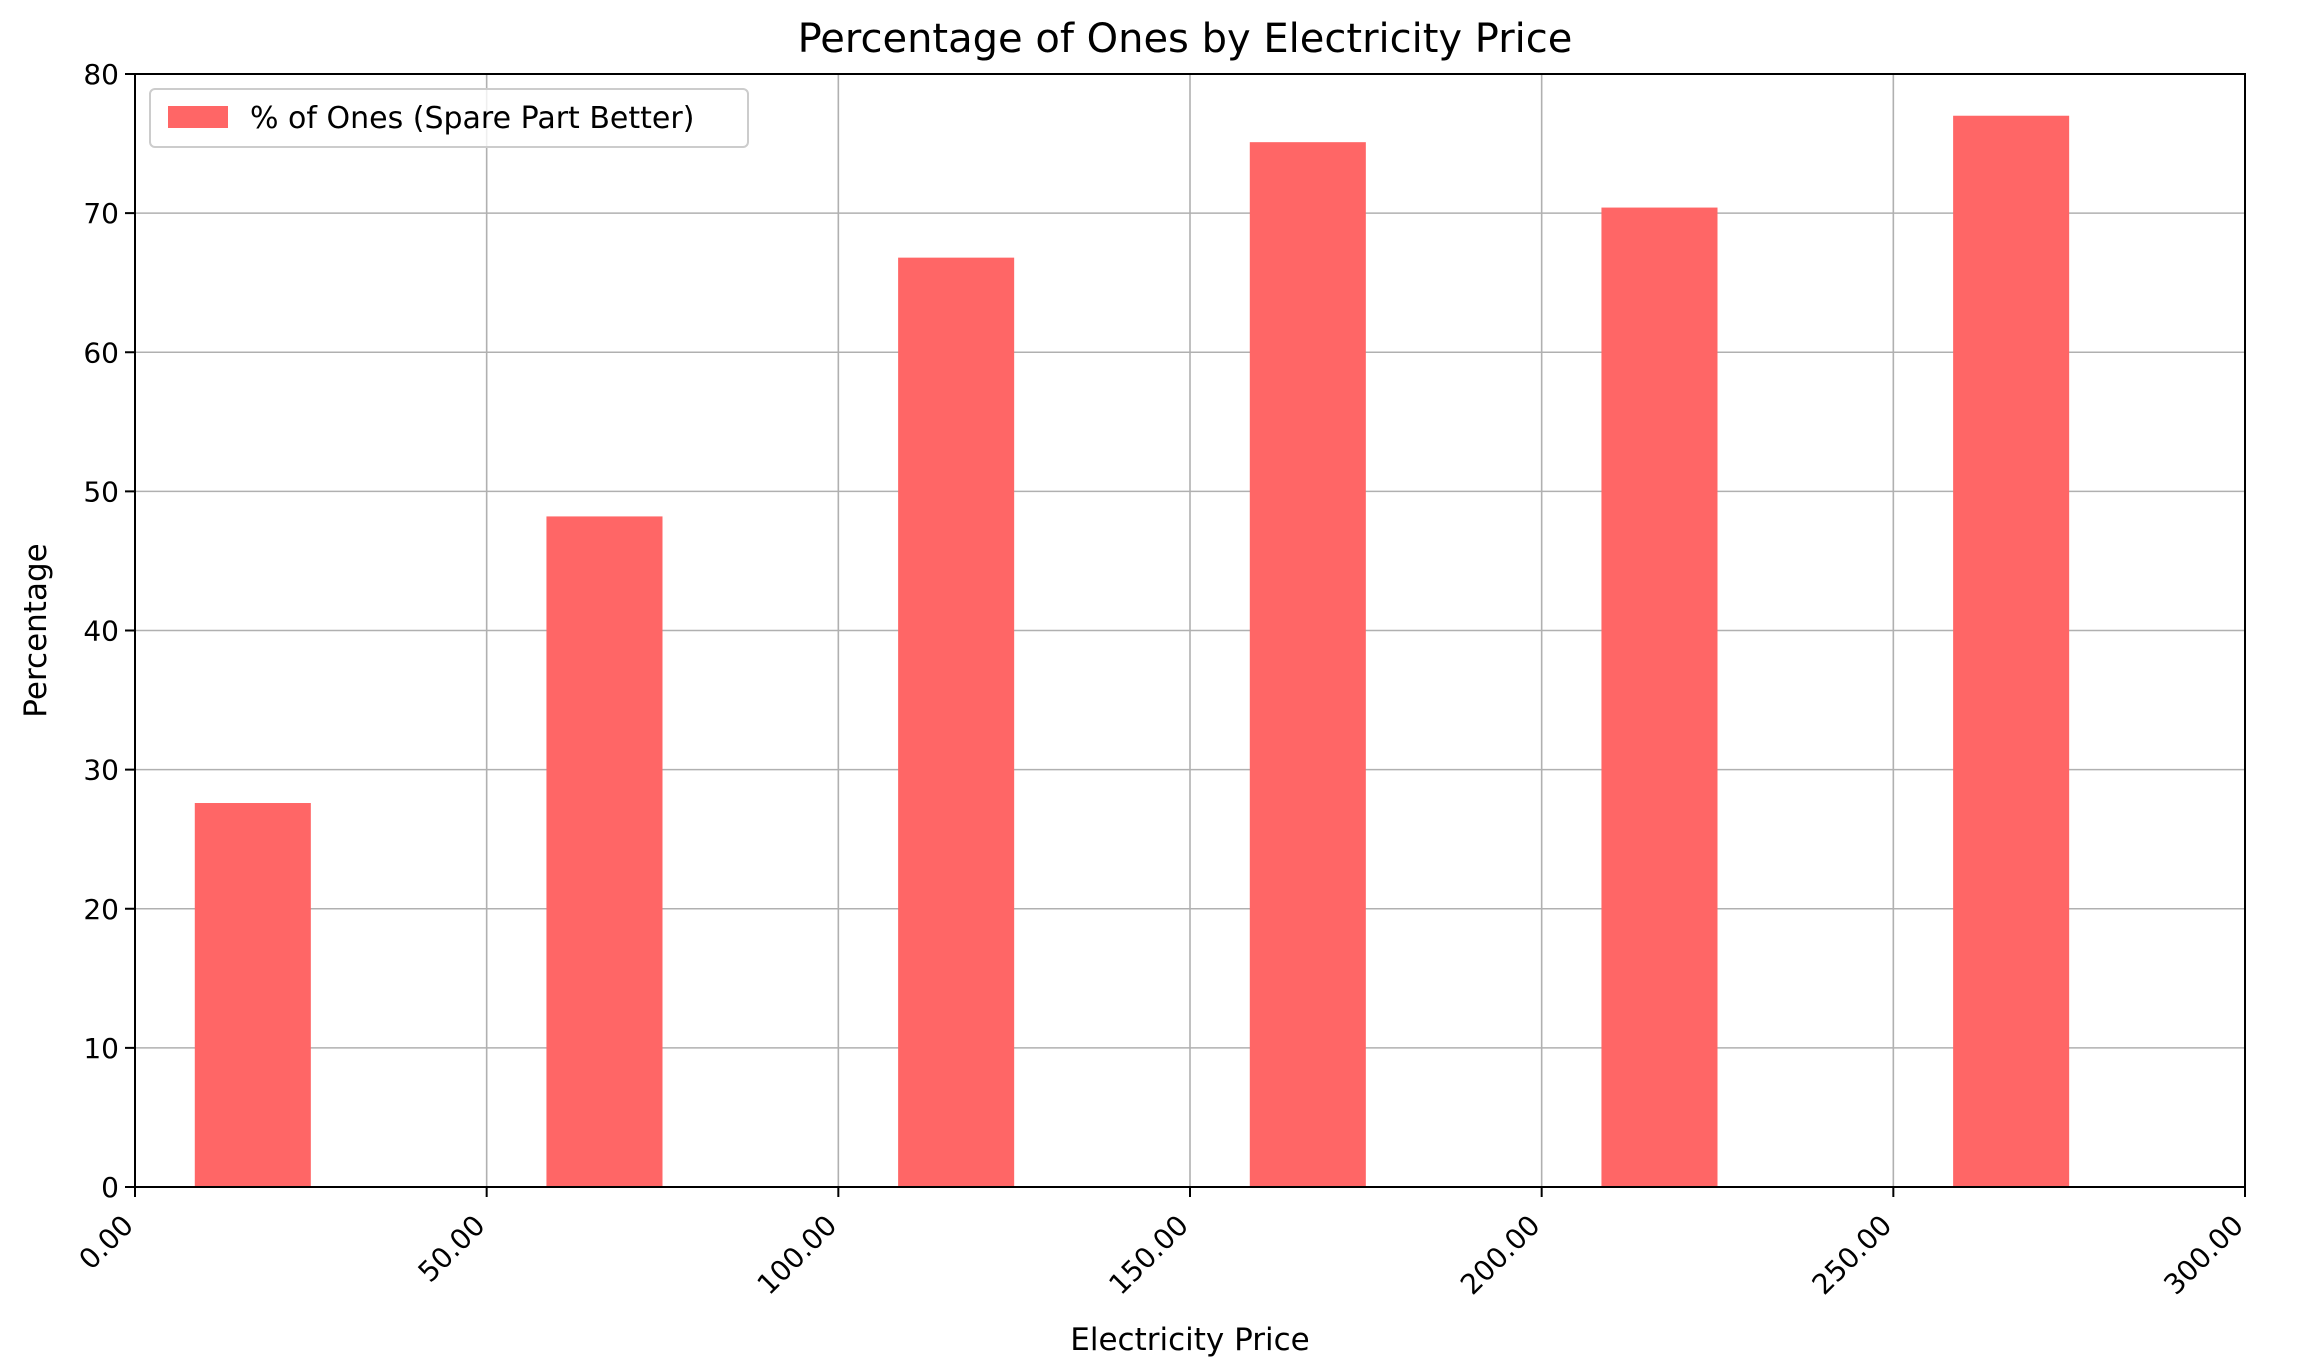 The height and width of the screenshot is (1368, 2305). What do you see at coordinates (101, 74) in the screenshot?
I see `y-tick-label: 80` at bounding box center [101, 74].